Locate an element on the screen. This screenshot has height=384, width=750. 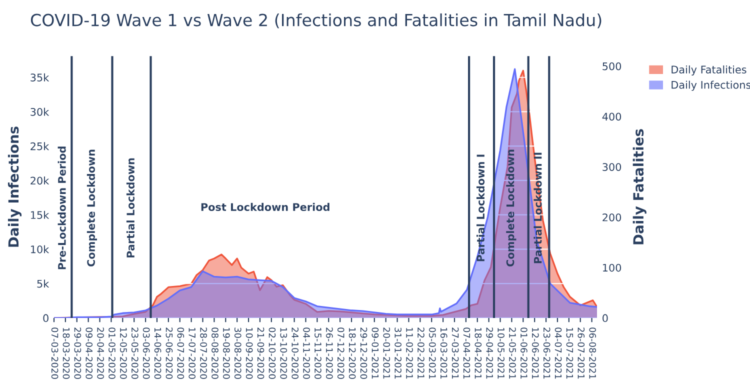
x-tick-label: 18-04-2021 is located at coordinates (478, 353).